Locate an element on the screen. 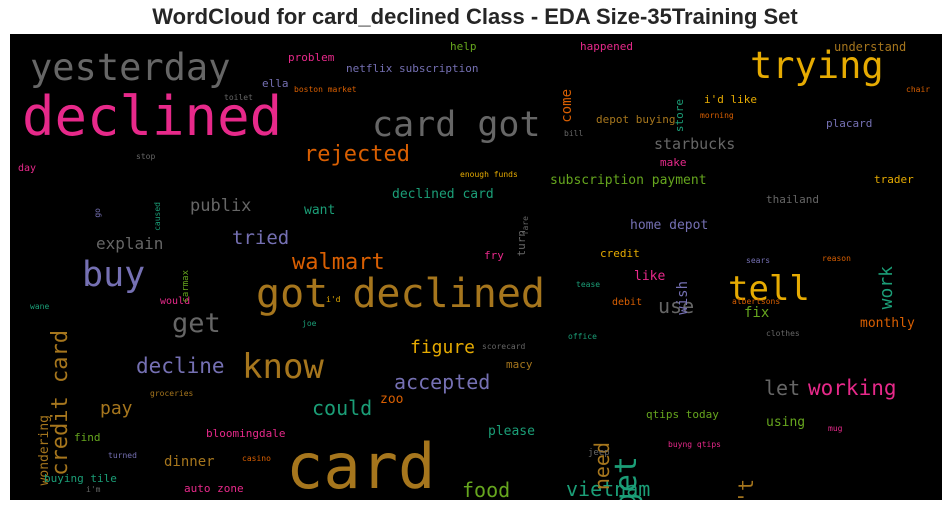  word-98: i'm is located at coordinates (93, 489).